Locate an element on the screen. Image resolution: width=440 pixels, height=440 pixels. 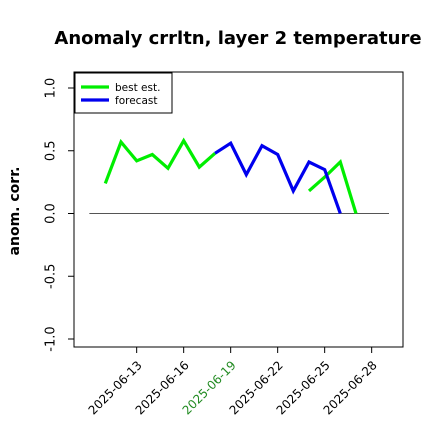
series-line-best-est is located at coordinates (230, 175).